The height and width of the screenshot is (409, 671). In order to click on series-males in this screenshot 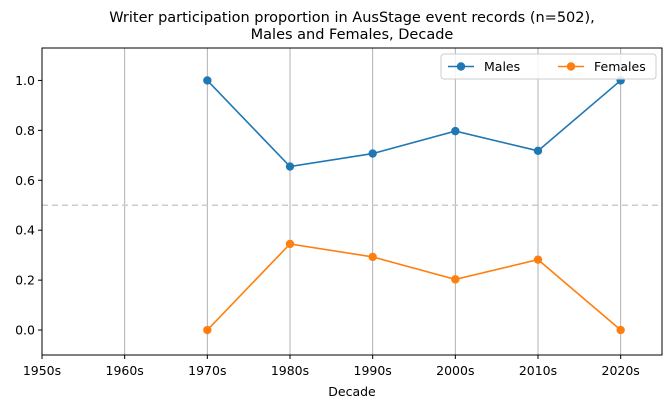, I will do `click(414, 123)`.